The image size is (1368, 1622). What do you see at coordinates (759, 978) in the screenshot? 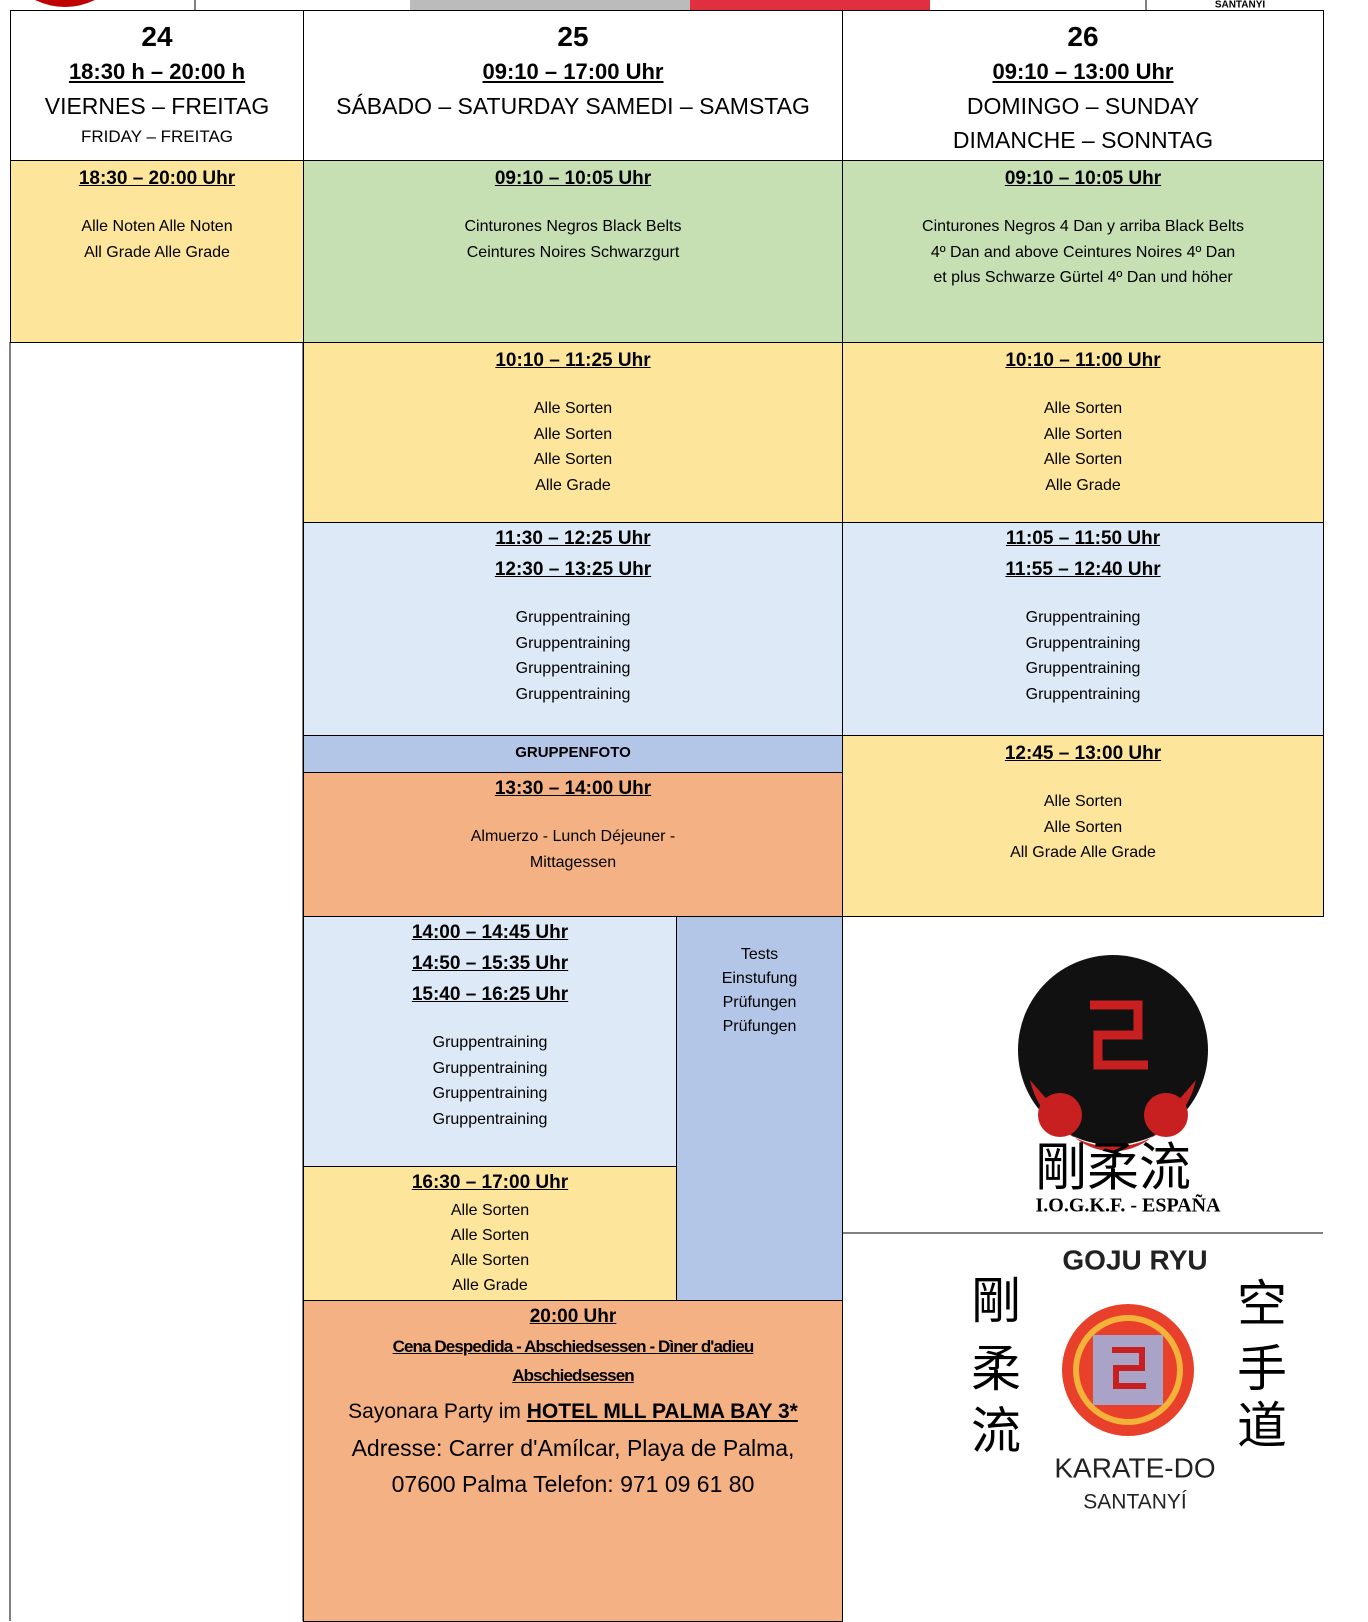
I see `block-line: Einstufung` at bounding box center [759, 978].